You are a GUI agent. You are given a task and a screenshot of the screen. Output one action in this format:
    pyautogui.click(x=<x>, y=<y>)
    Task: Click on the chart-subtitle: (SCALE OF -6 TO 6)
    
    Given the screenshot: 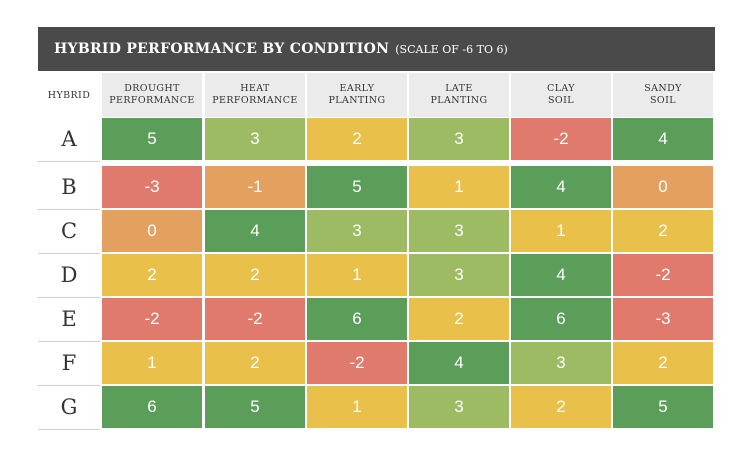 What is the action you would take?
    pyautogui.click(x=451, y=49)
    